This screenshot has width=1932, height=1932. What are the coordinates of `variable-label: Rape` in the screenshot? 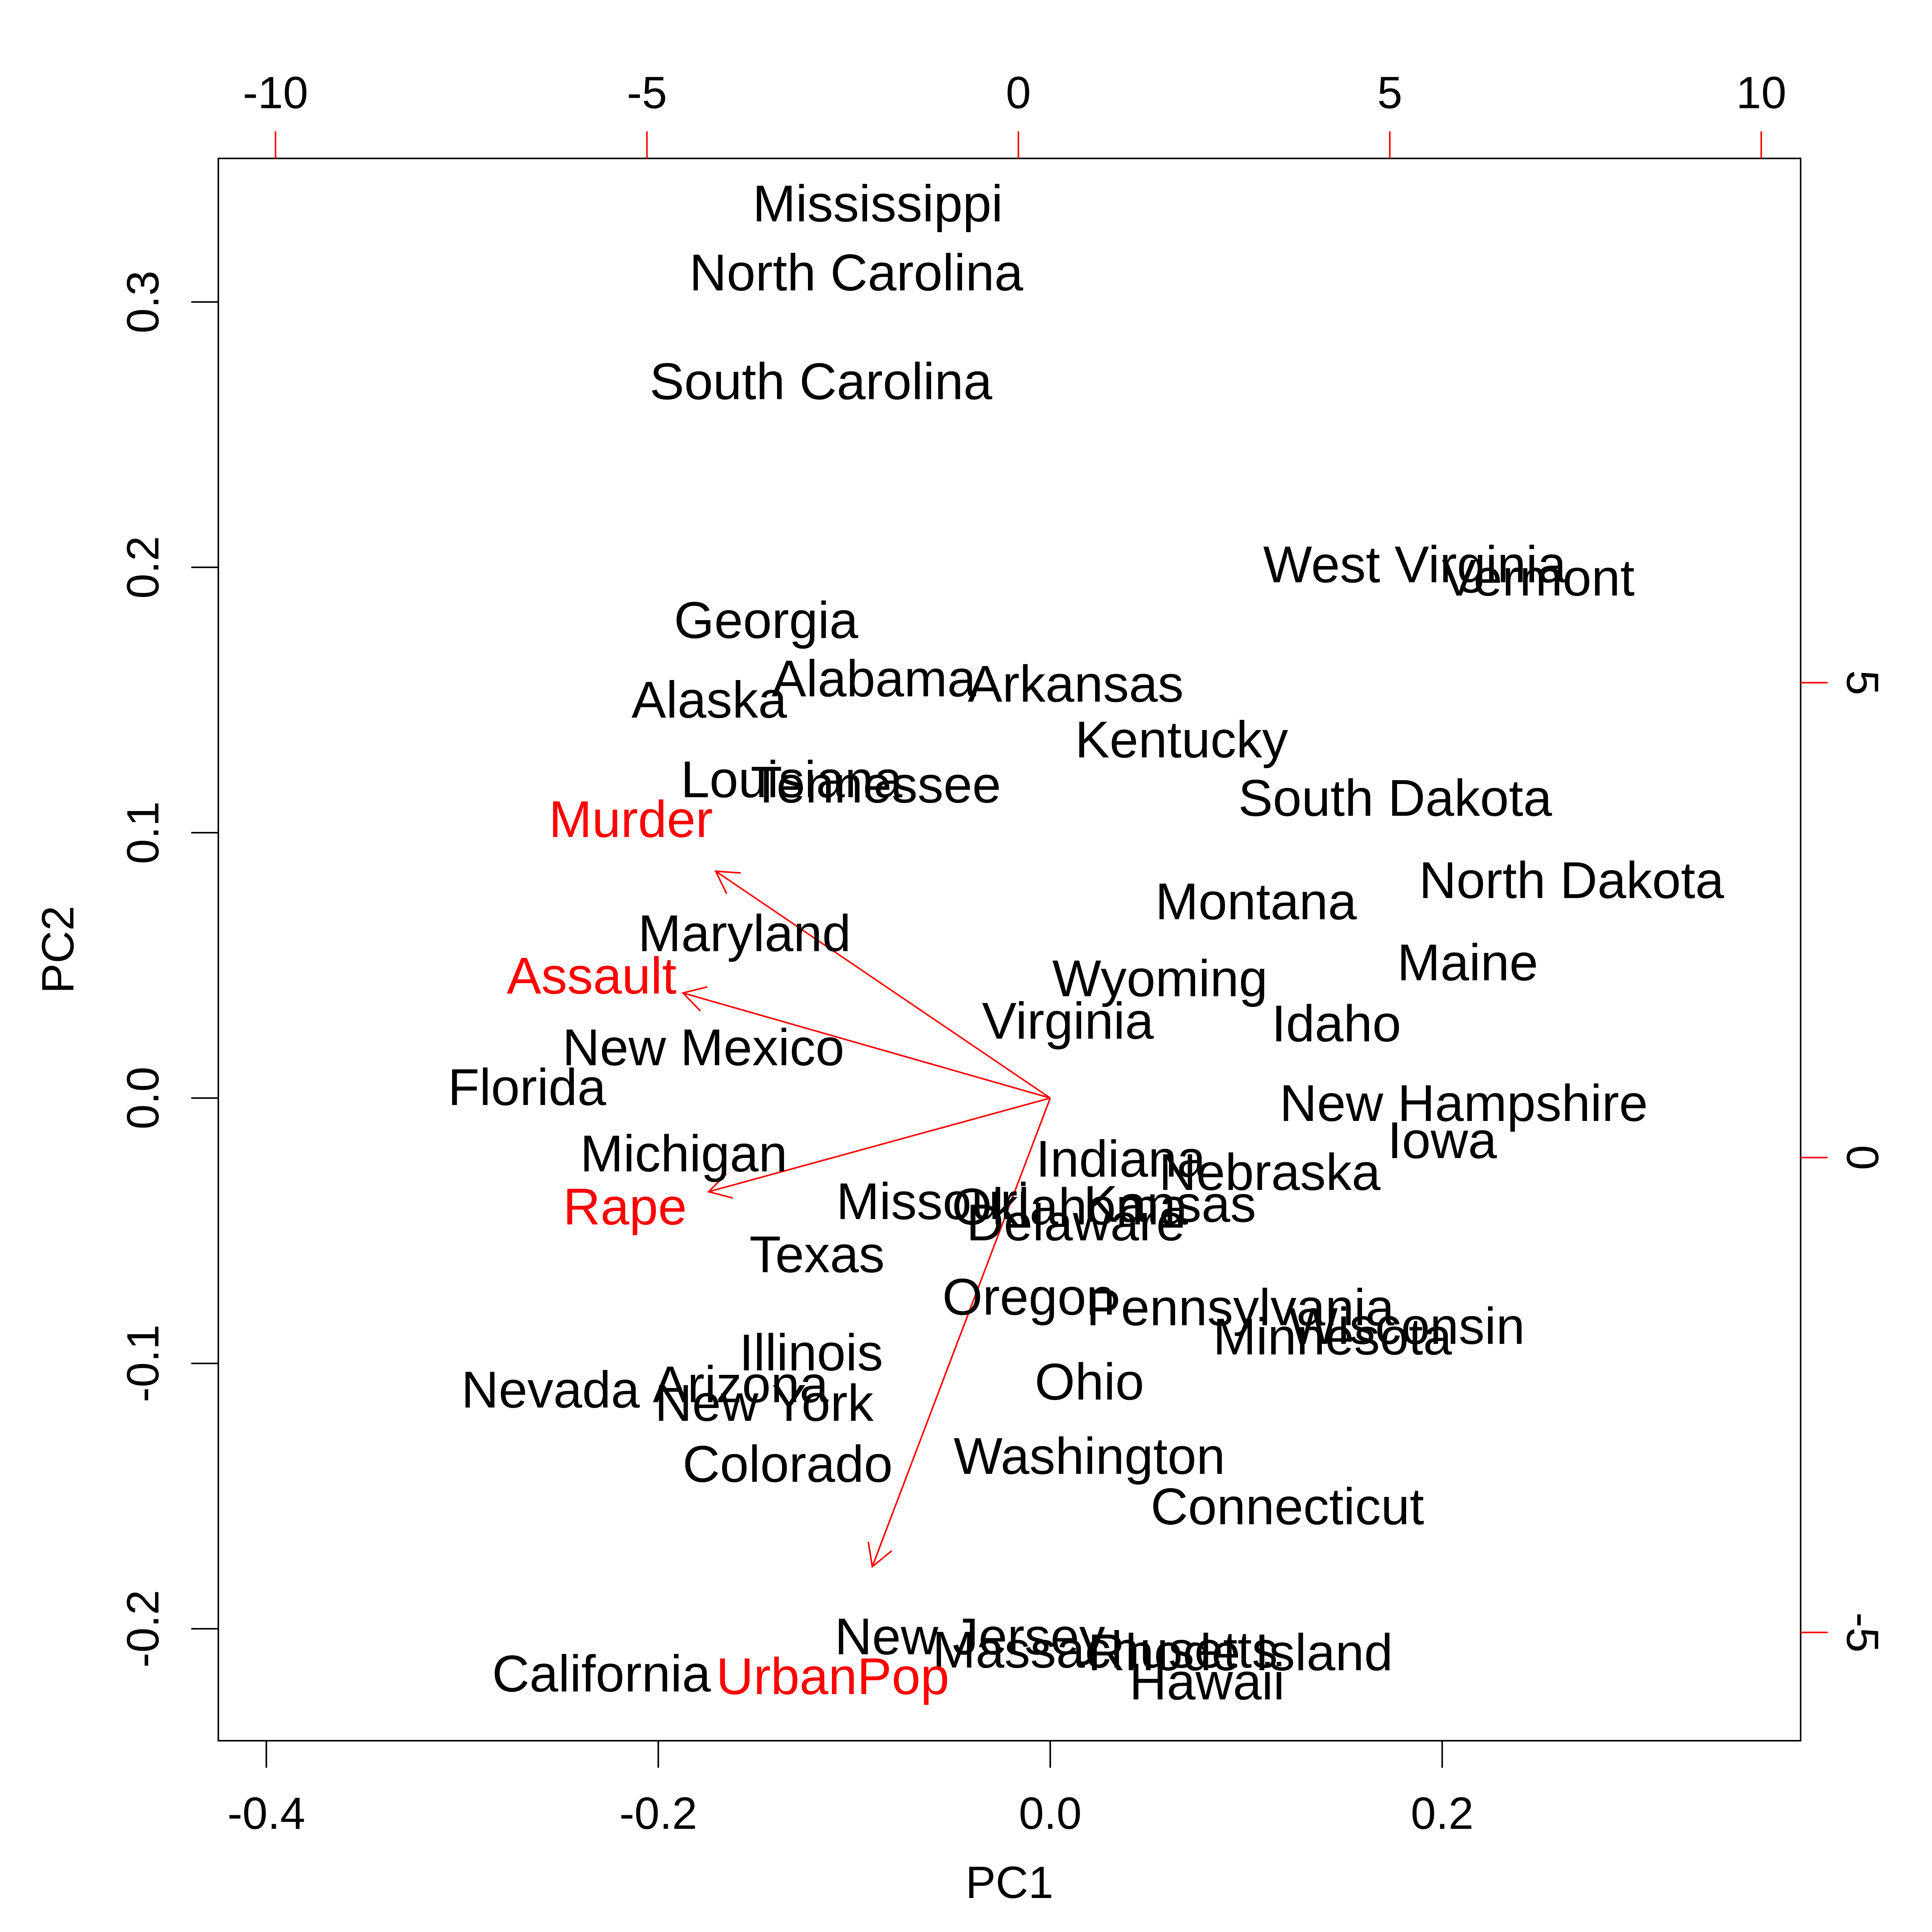 It's located at (625, 1207).